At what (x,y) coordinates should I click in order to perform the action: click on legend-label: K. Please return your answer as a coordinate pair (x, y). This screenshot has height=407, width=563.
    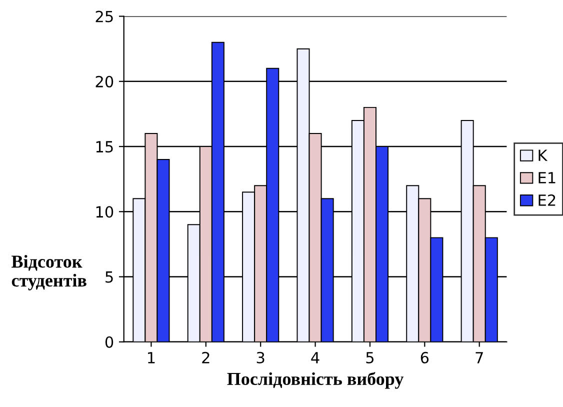
    Looking at the image, I should click on (543, 155).